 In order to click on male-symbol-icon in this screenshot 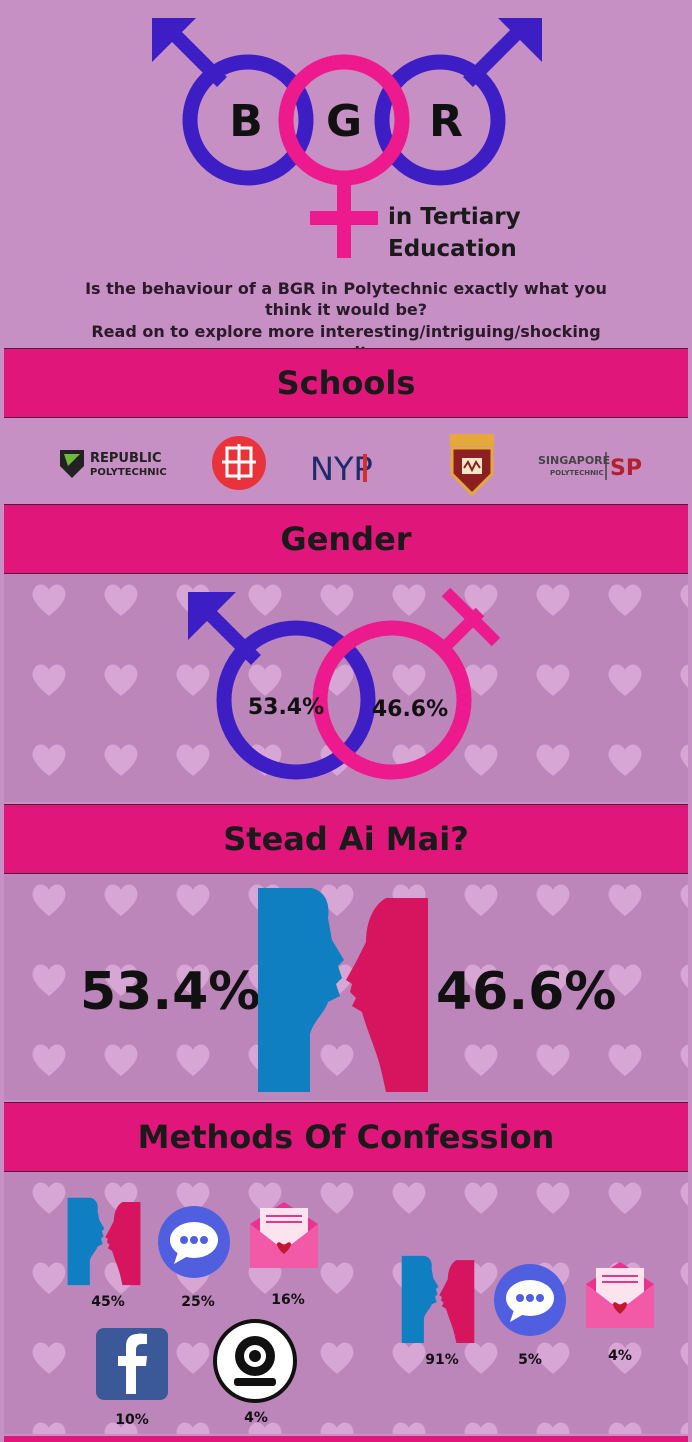, I will do `click(282, 686)`.